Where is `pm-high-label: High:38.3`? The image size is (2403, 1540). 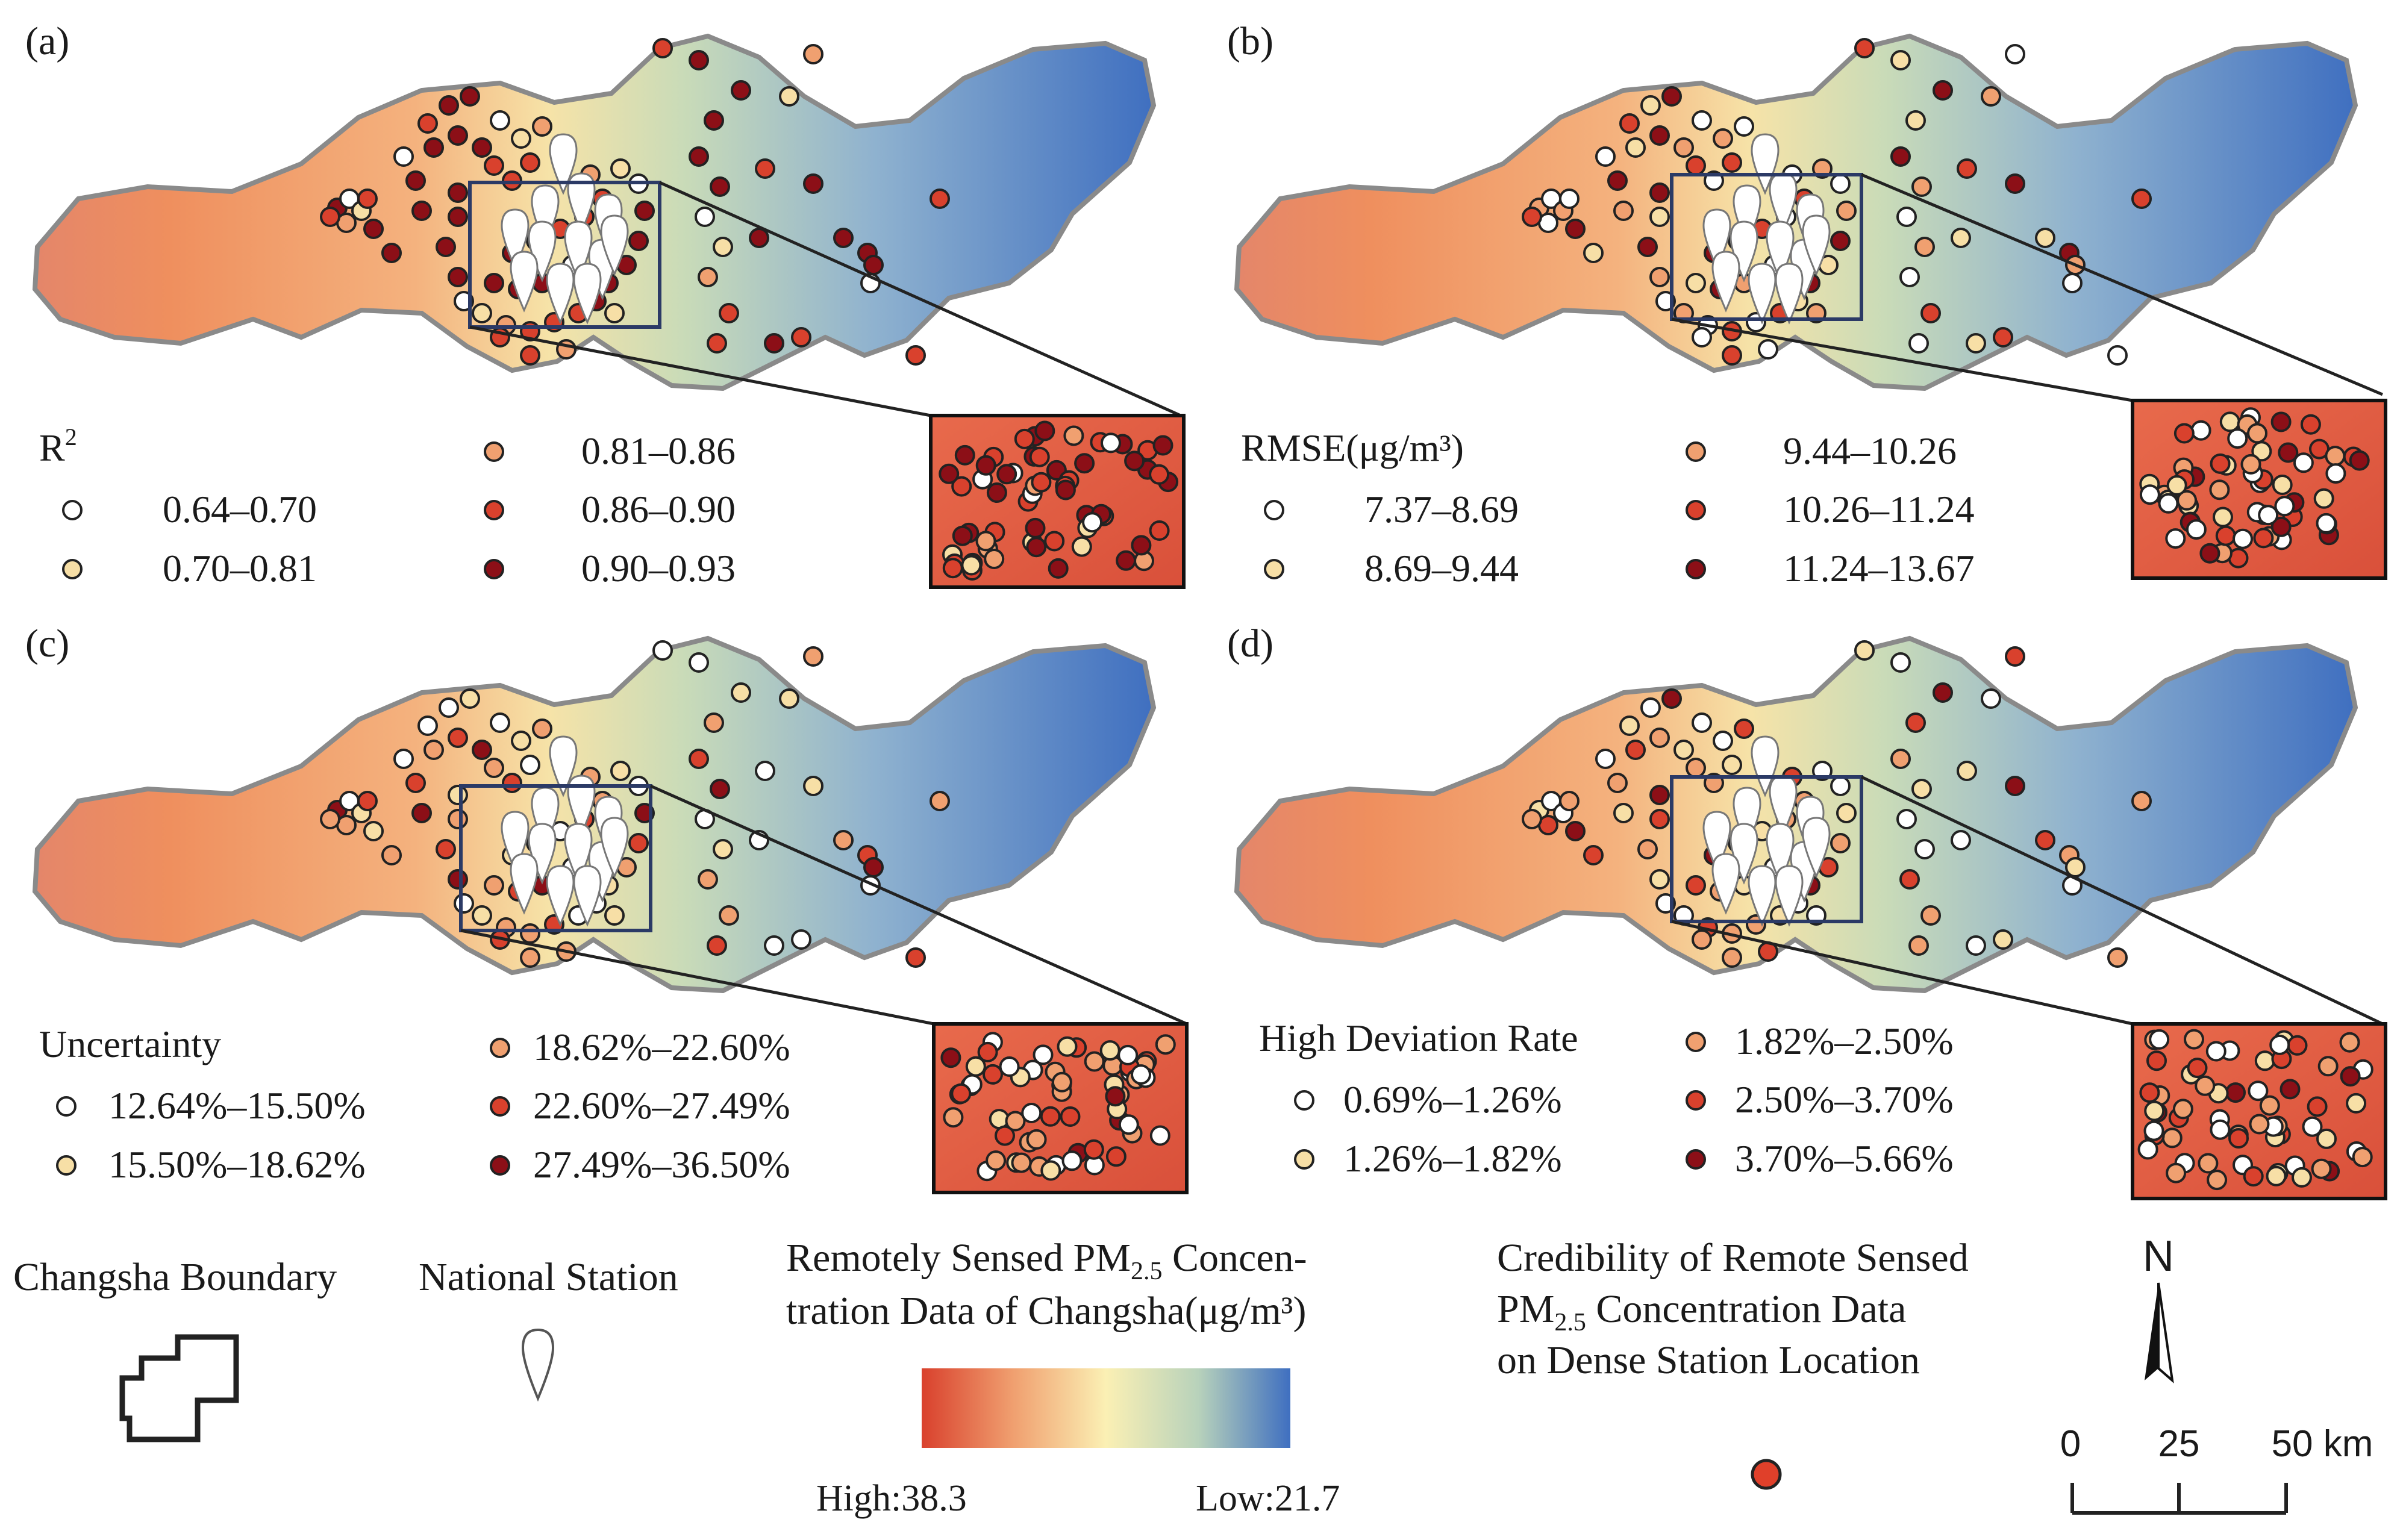
pm-high-label: High:38.3 is located at coordinates (891, 1498).